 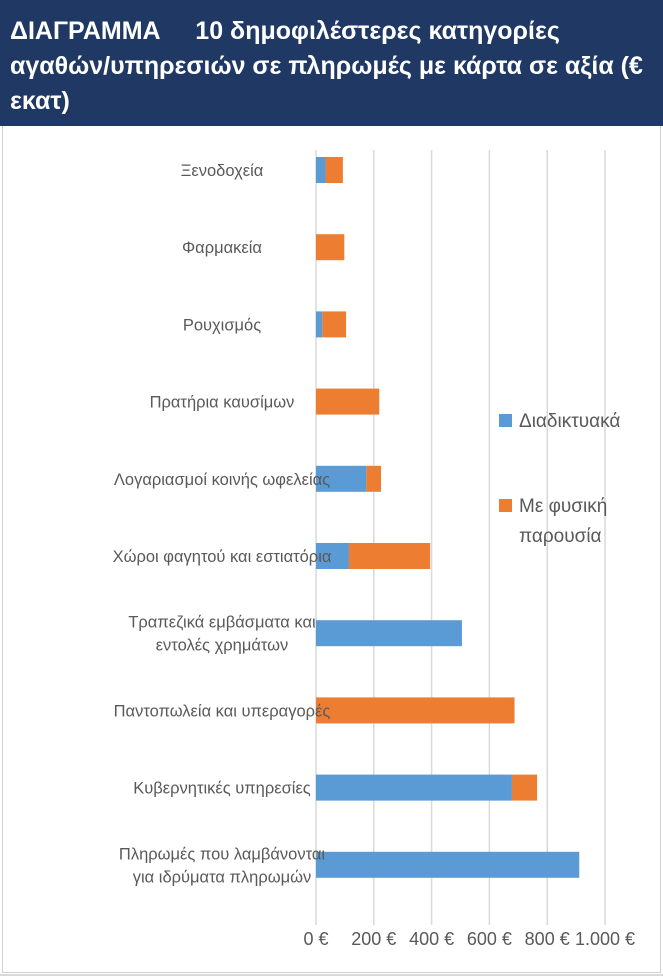 What do you see at coordinates (222, 854) in the screenshot?
I see `category-label: Πληρωμές που λαμβάνονται` at bounding box center [222, 854].